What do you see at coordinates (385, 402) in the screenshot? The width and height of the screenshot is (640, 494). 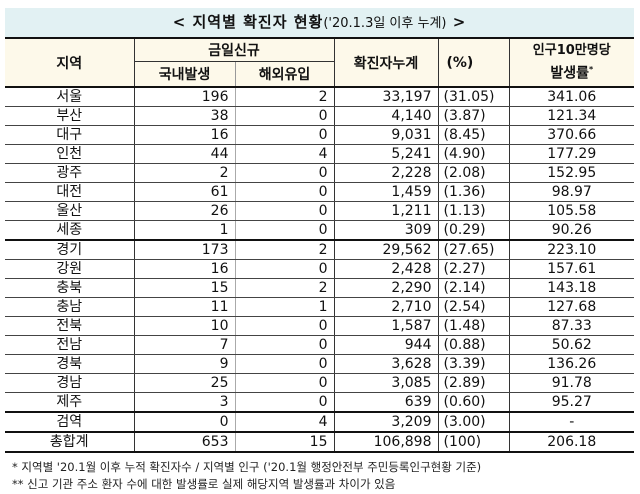 I see `cell-cumulative: 639` at bounding box center [385, 402].